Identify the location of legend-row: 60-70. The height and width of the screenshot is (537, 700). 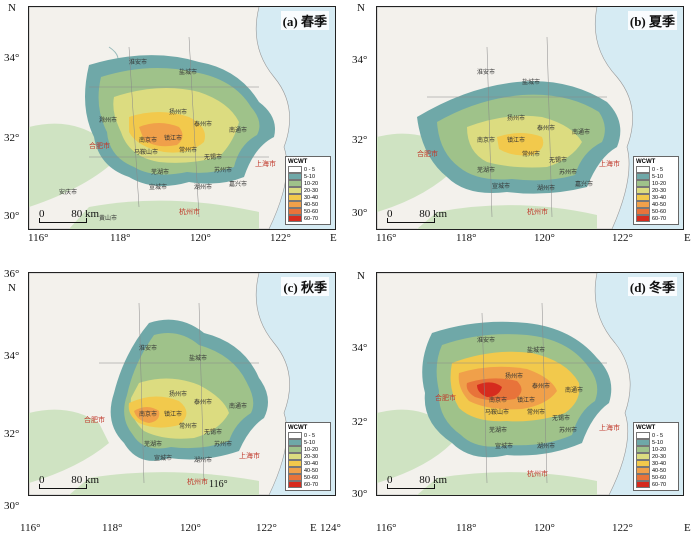
(308, 218).